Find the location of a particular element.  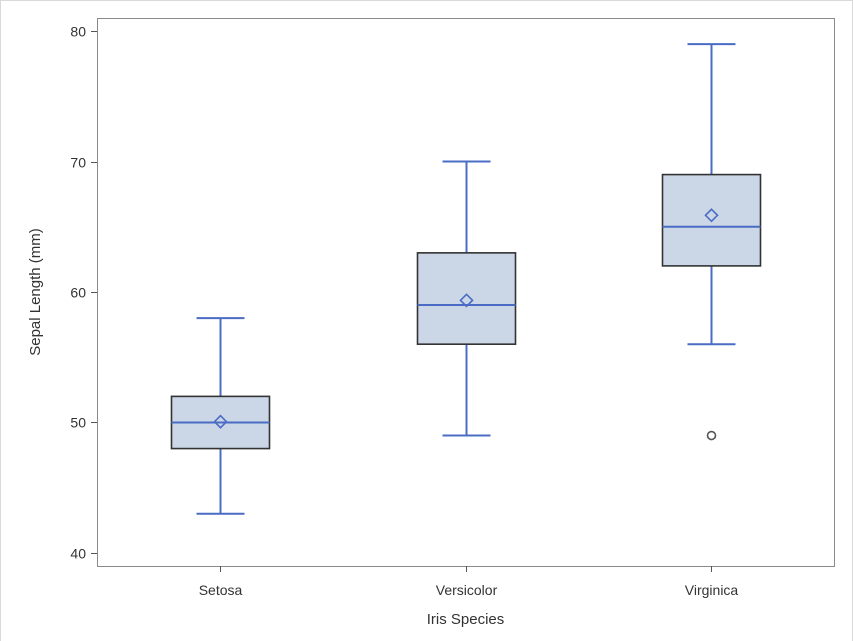

y-tick-label: 50 is located at coordinates (78, 423).